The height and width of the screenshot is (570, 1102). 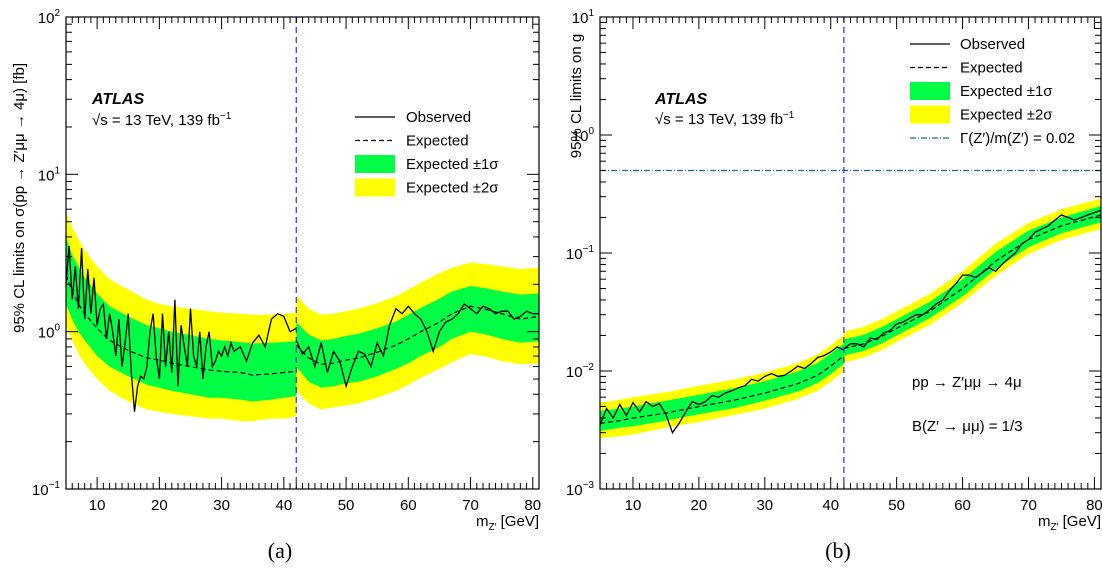 I want to click on panel-a-xtick-label: 40, so click(x=283, y=505).